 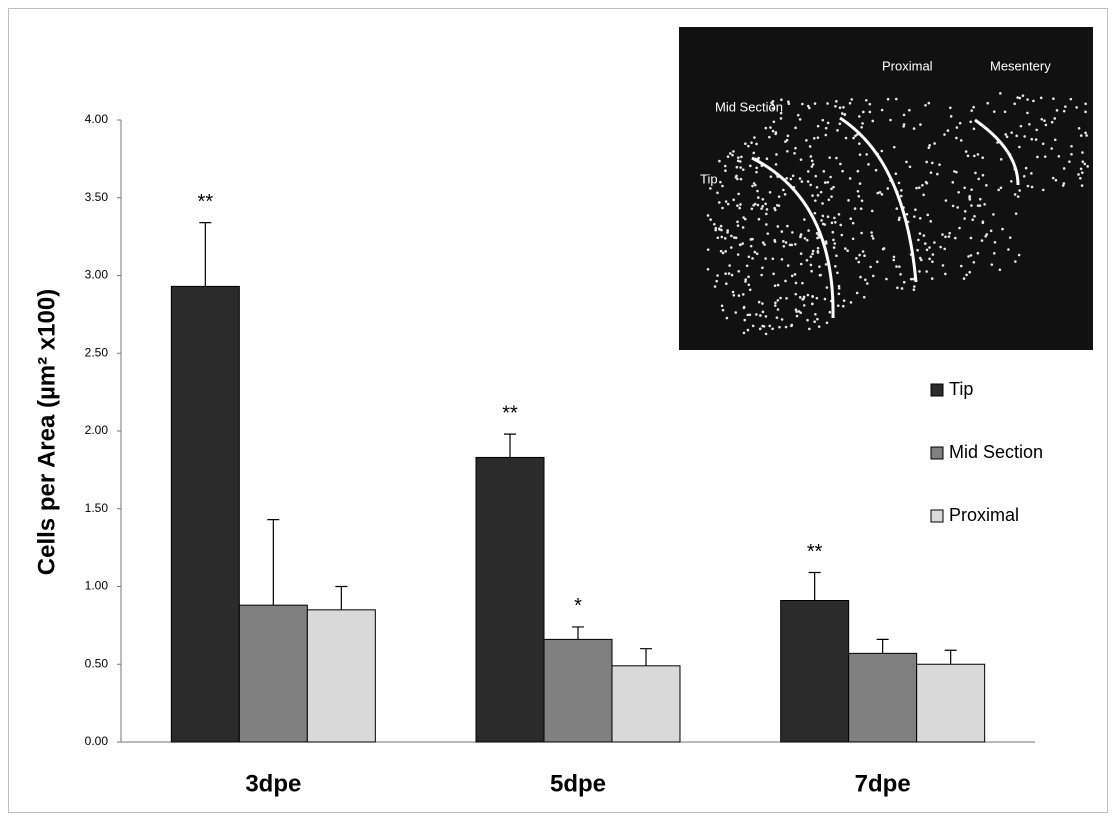 I want to click on inset-label: Mesentery, so click(x=1020, y=65).